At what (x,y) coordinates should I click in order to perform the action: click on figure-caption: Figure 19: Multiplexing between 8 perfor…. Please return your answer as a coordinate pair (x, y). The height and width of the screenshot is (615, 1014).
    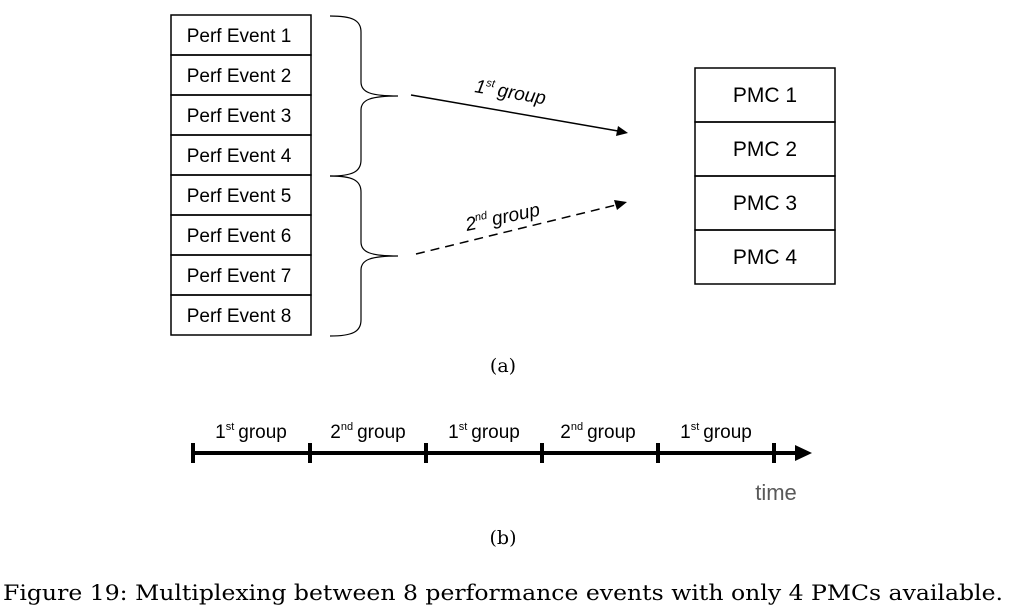
    Looking at the image, I should click on (503, 593).